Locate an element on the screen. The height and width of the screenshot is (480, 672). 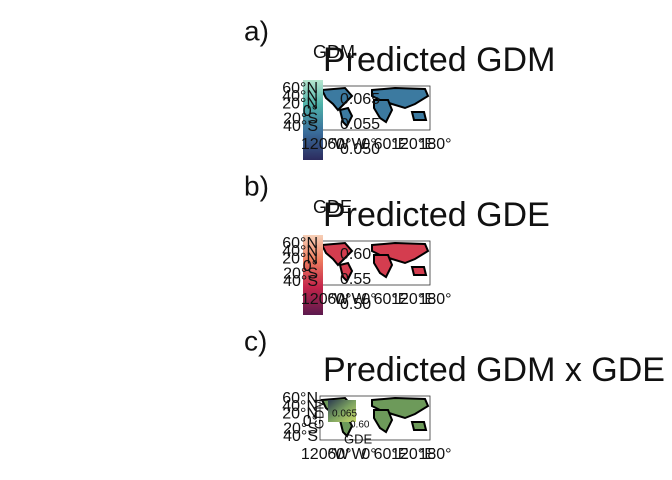
bivariate-key is located at coordinates (342, 411).